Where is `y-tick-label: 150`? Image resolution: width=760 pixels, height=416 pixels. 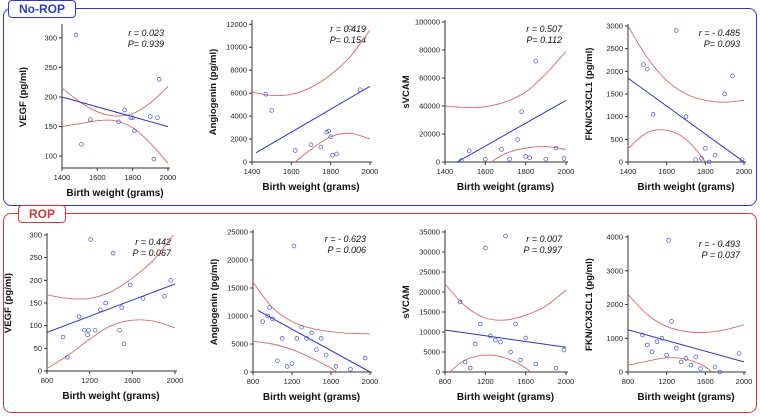
y-tick-label: 150 is located at coordinates (50, 126).